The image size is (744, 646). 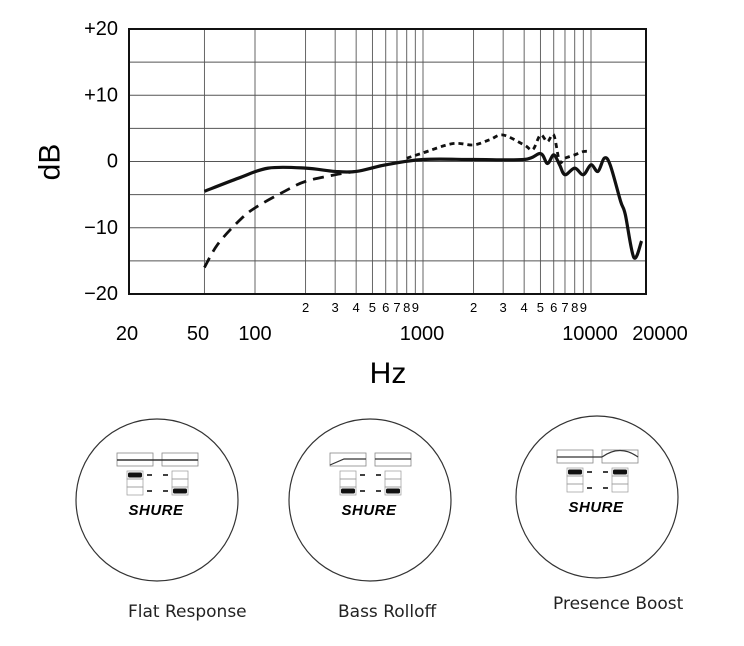 What do you see at coordinates (112, 162) in the screenshot?
I see `y-tick-label: 0` at bounding box center [112, 162].